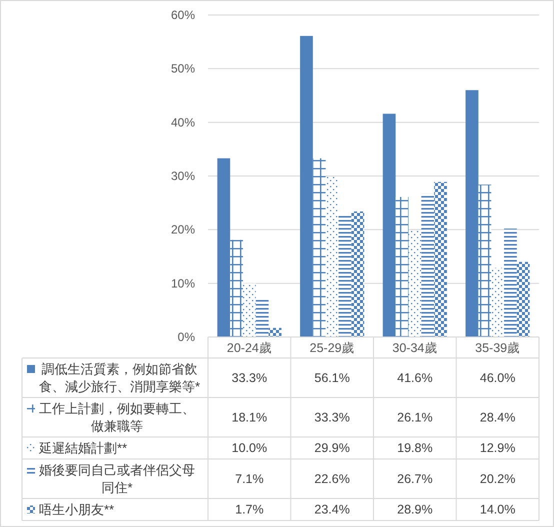  I want to click on x-tick-label: 30-34歲, so click(415, 348).